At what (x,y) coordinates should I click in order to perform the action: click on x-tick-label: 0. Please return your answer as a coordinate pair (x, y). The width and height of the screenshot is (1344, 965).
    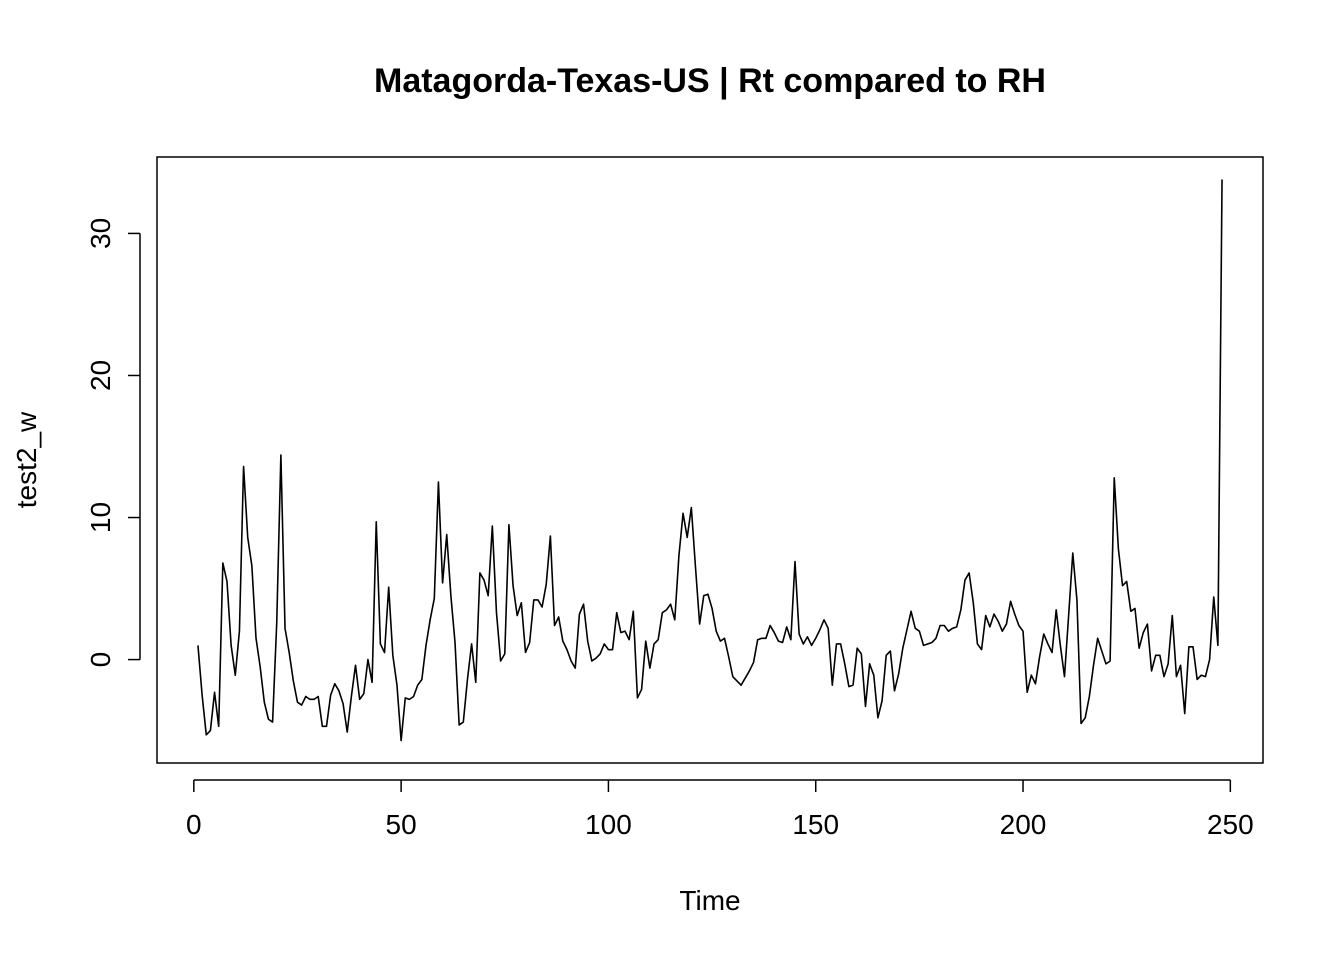
    Looking at the image, I should click on (194, 824).